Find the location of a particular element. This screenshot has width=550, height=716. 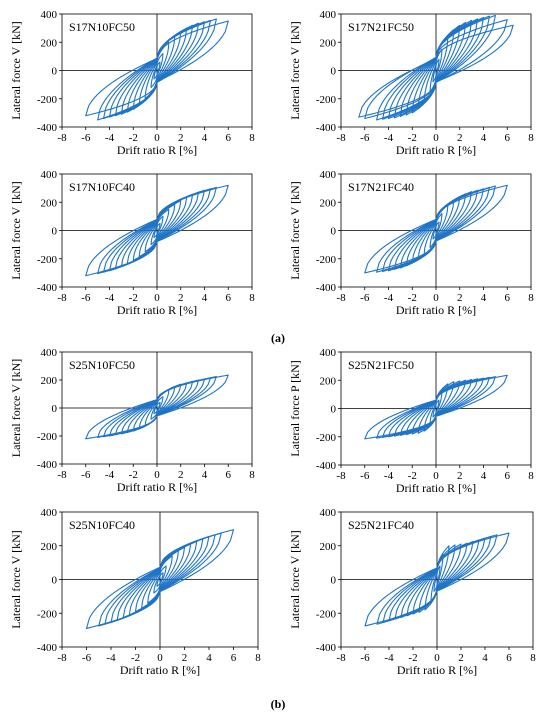

y-axis-label: Lateral force P [kN] is located at coordinates (295, 408).